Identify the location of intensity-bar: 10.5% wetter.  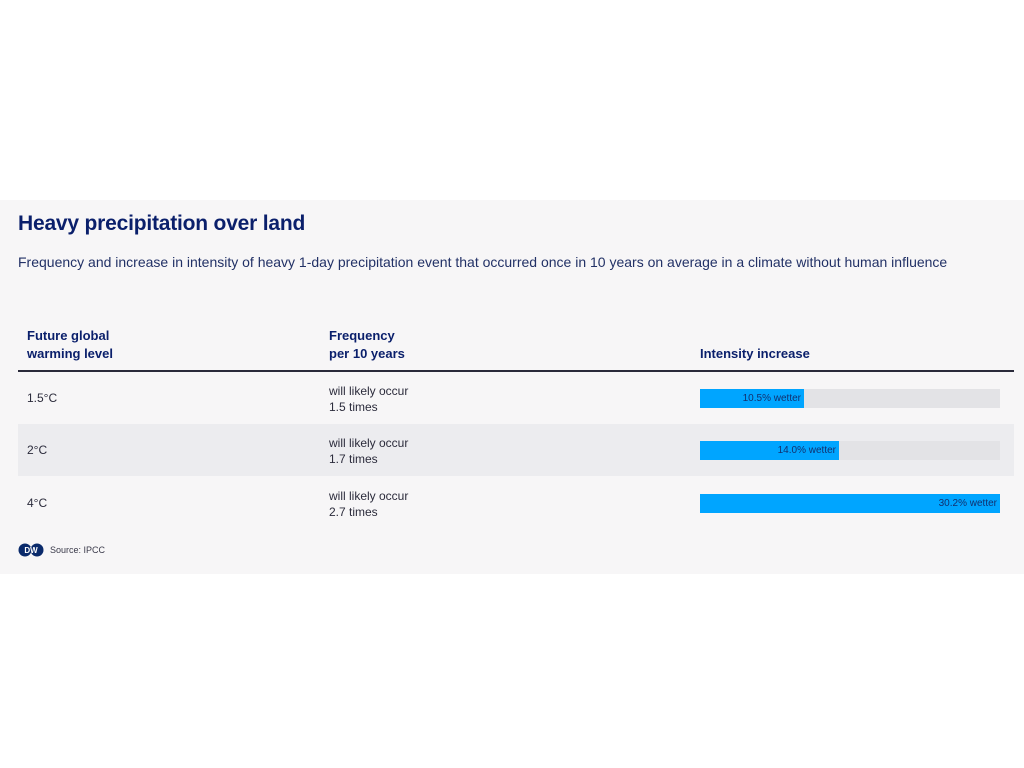
(752, 398).